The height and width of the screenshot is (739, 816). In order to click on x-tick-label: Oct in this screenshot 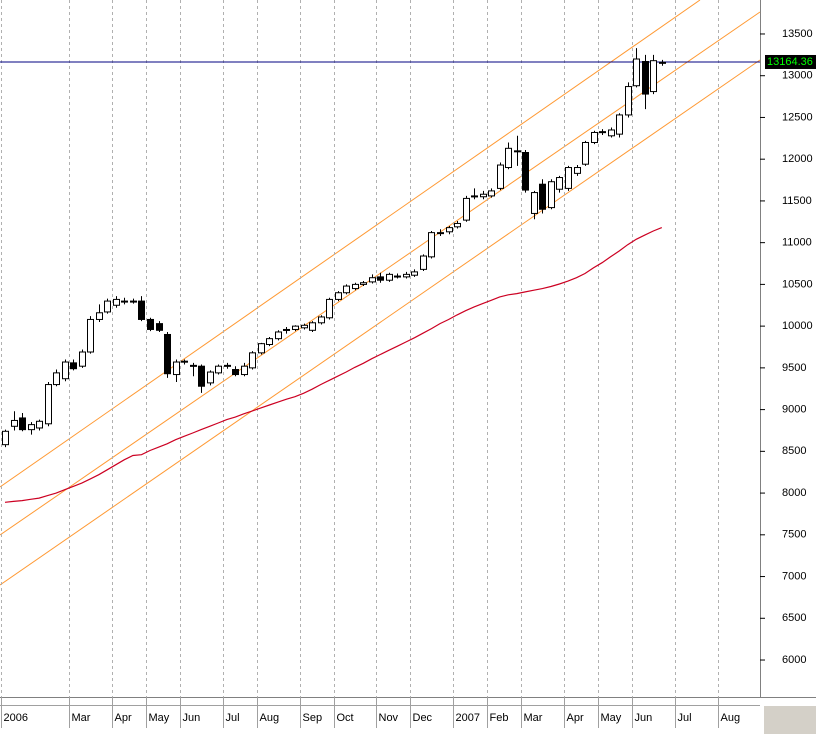, I will do `click(345, 718)`.